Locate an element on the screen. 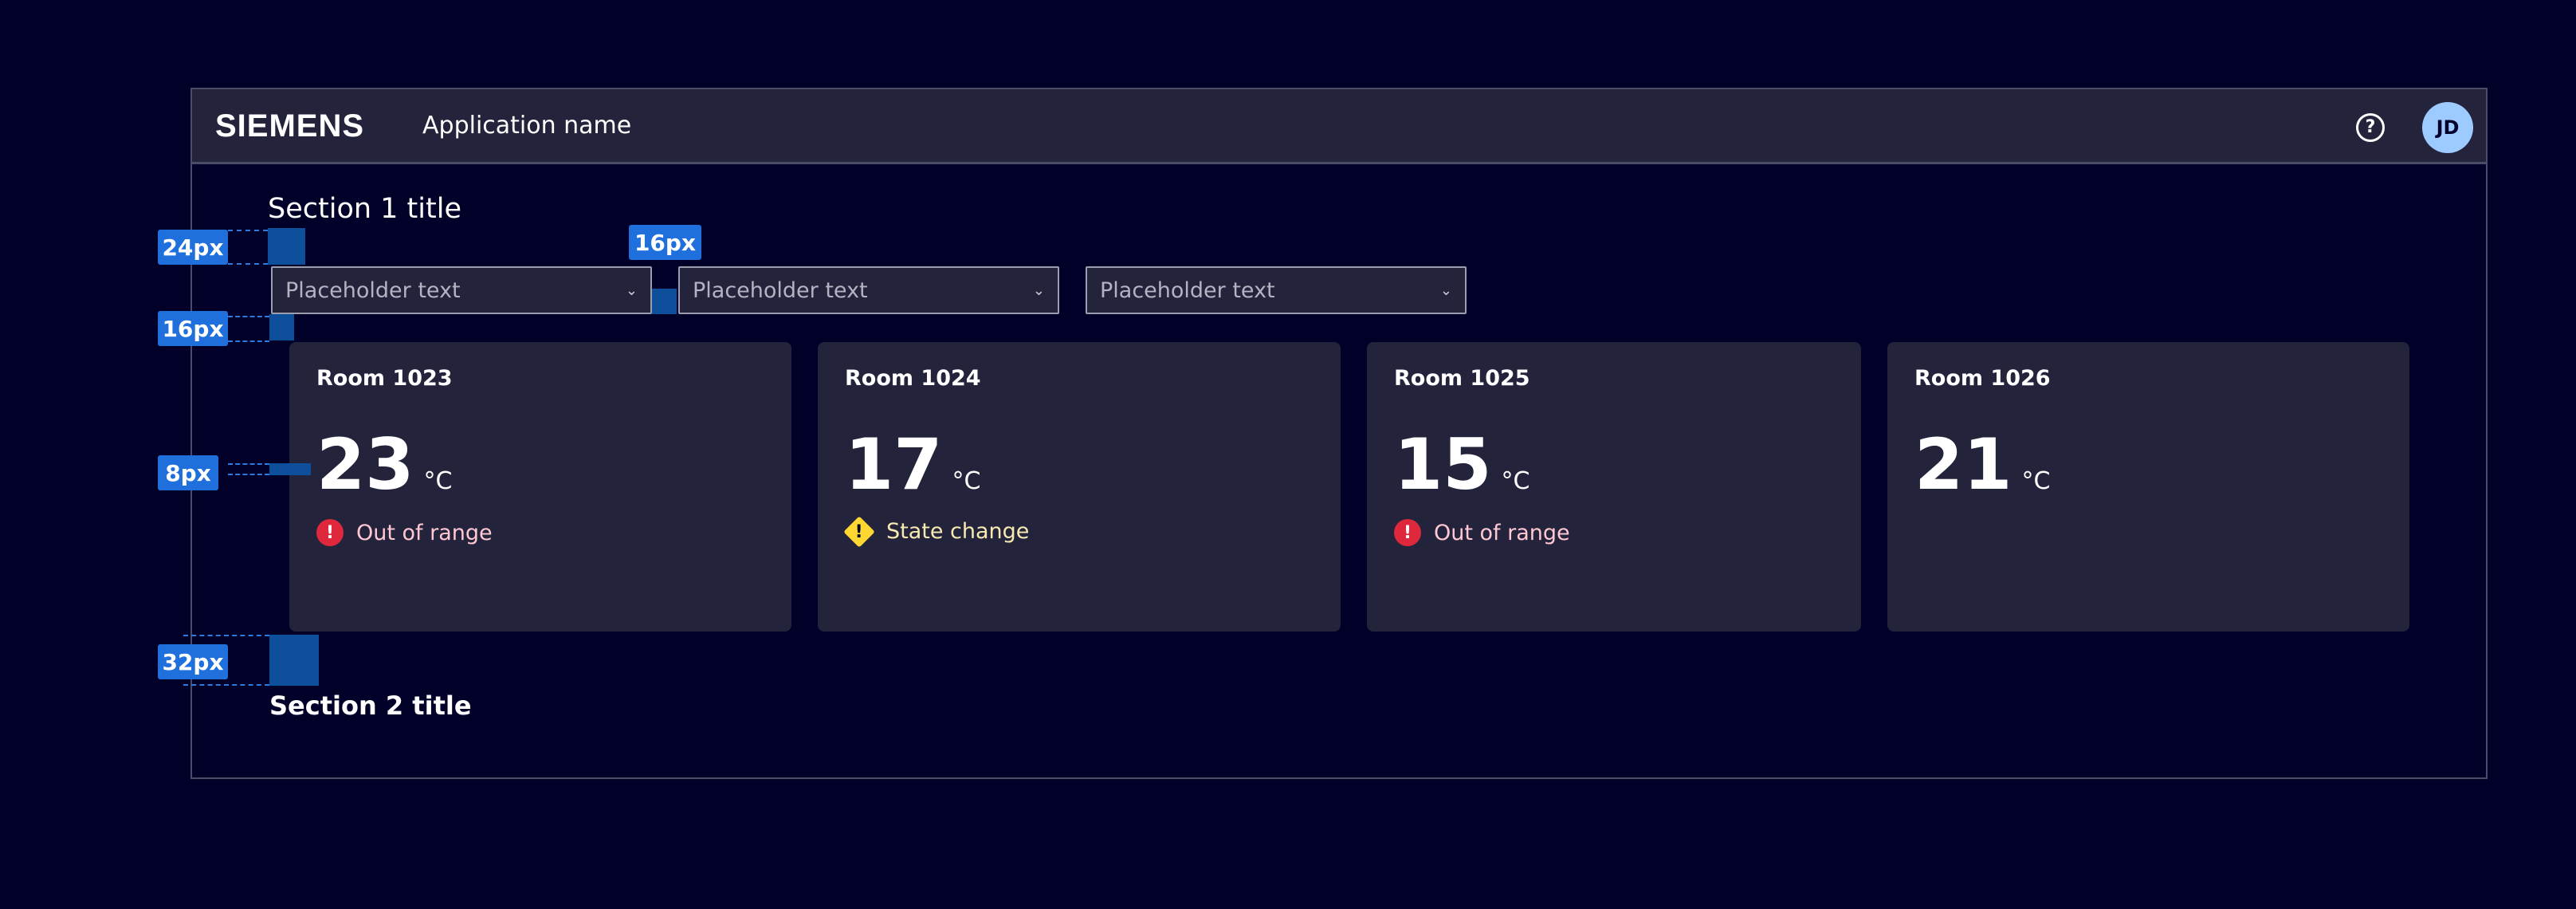 The width and height of the screenshot is (2576, 909). app-name: Application name is located at coordinates (527, 126).